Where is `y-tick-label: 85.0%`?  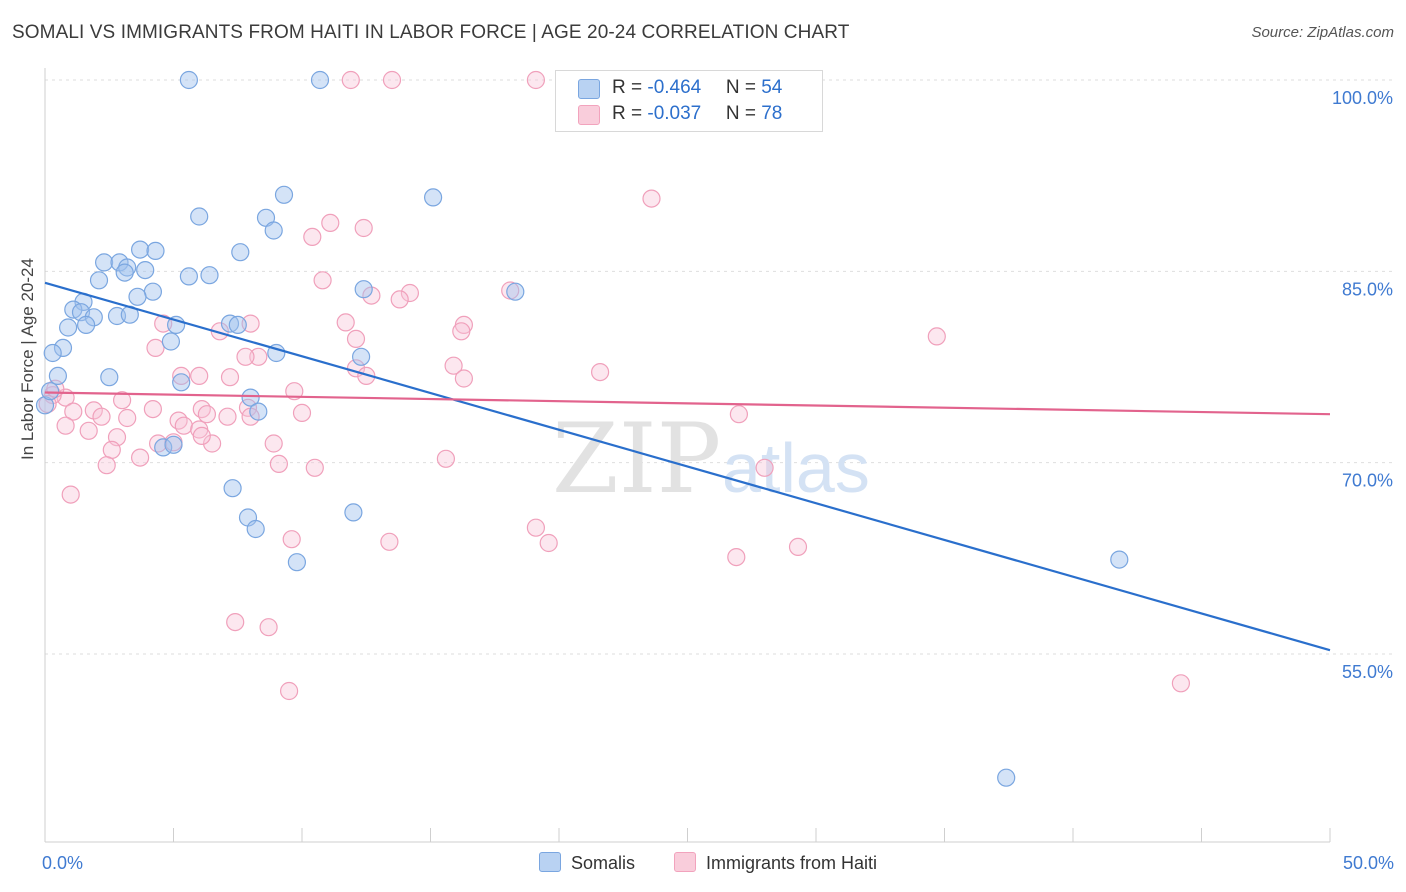
y-tick-label: 85.0% is located at coordinates (1367, 289).